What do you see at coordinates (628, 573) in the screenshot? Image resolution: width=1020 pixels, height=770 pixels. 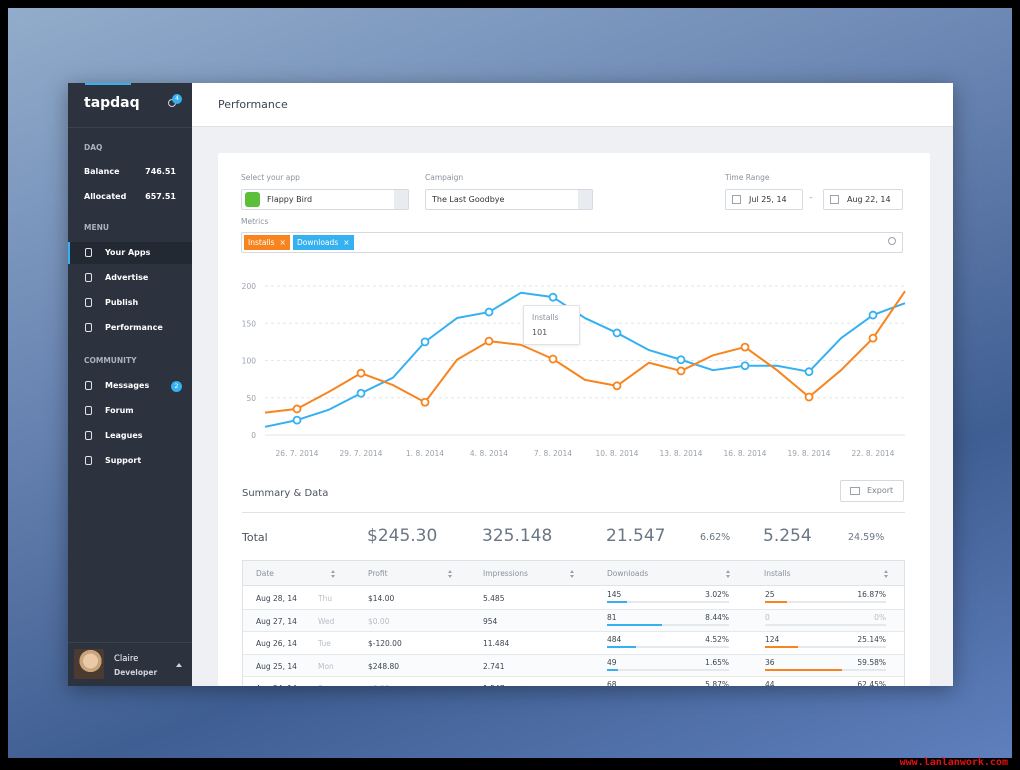 I see `column-header: Downloads` at bounding box center [628, 573].